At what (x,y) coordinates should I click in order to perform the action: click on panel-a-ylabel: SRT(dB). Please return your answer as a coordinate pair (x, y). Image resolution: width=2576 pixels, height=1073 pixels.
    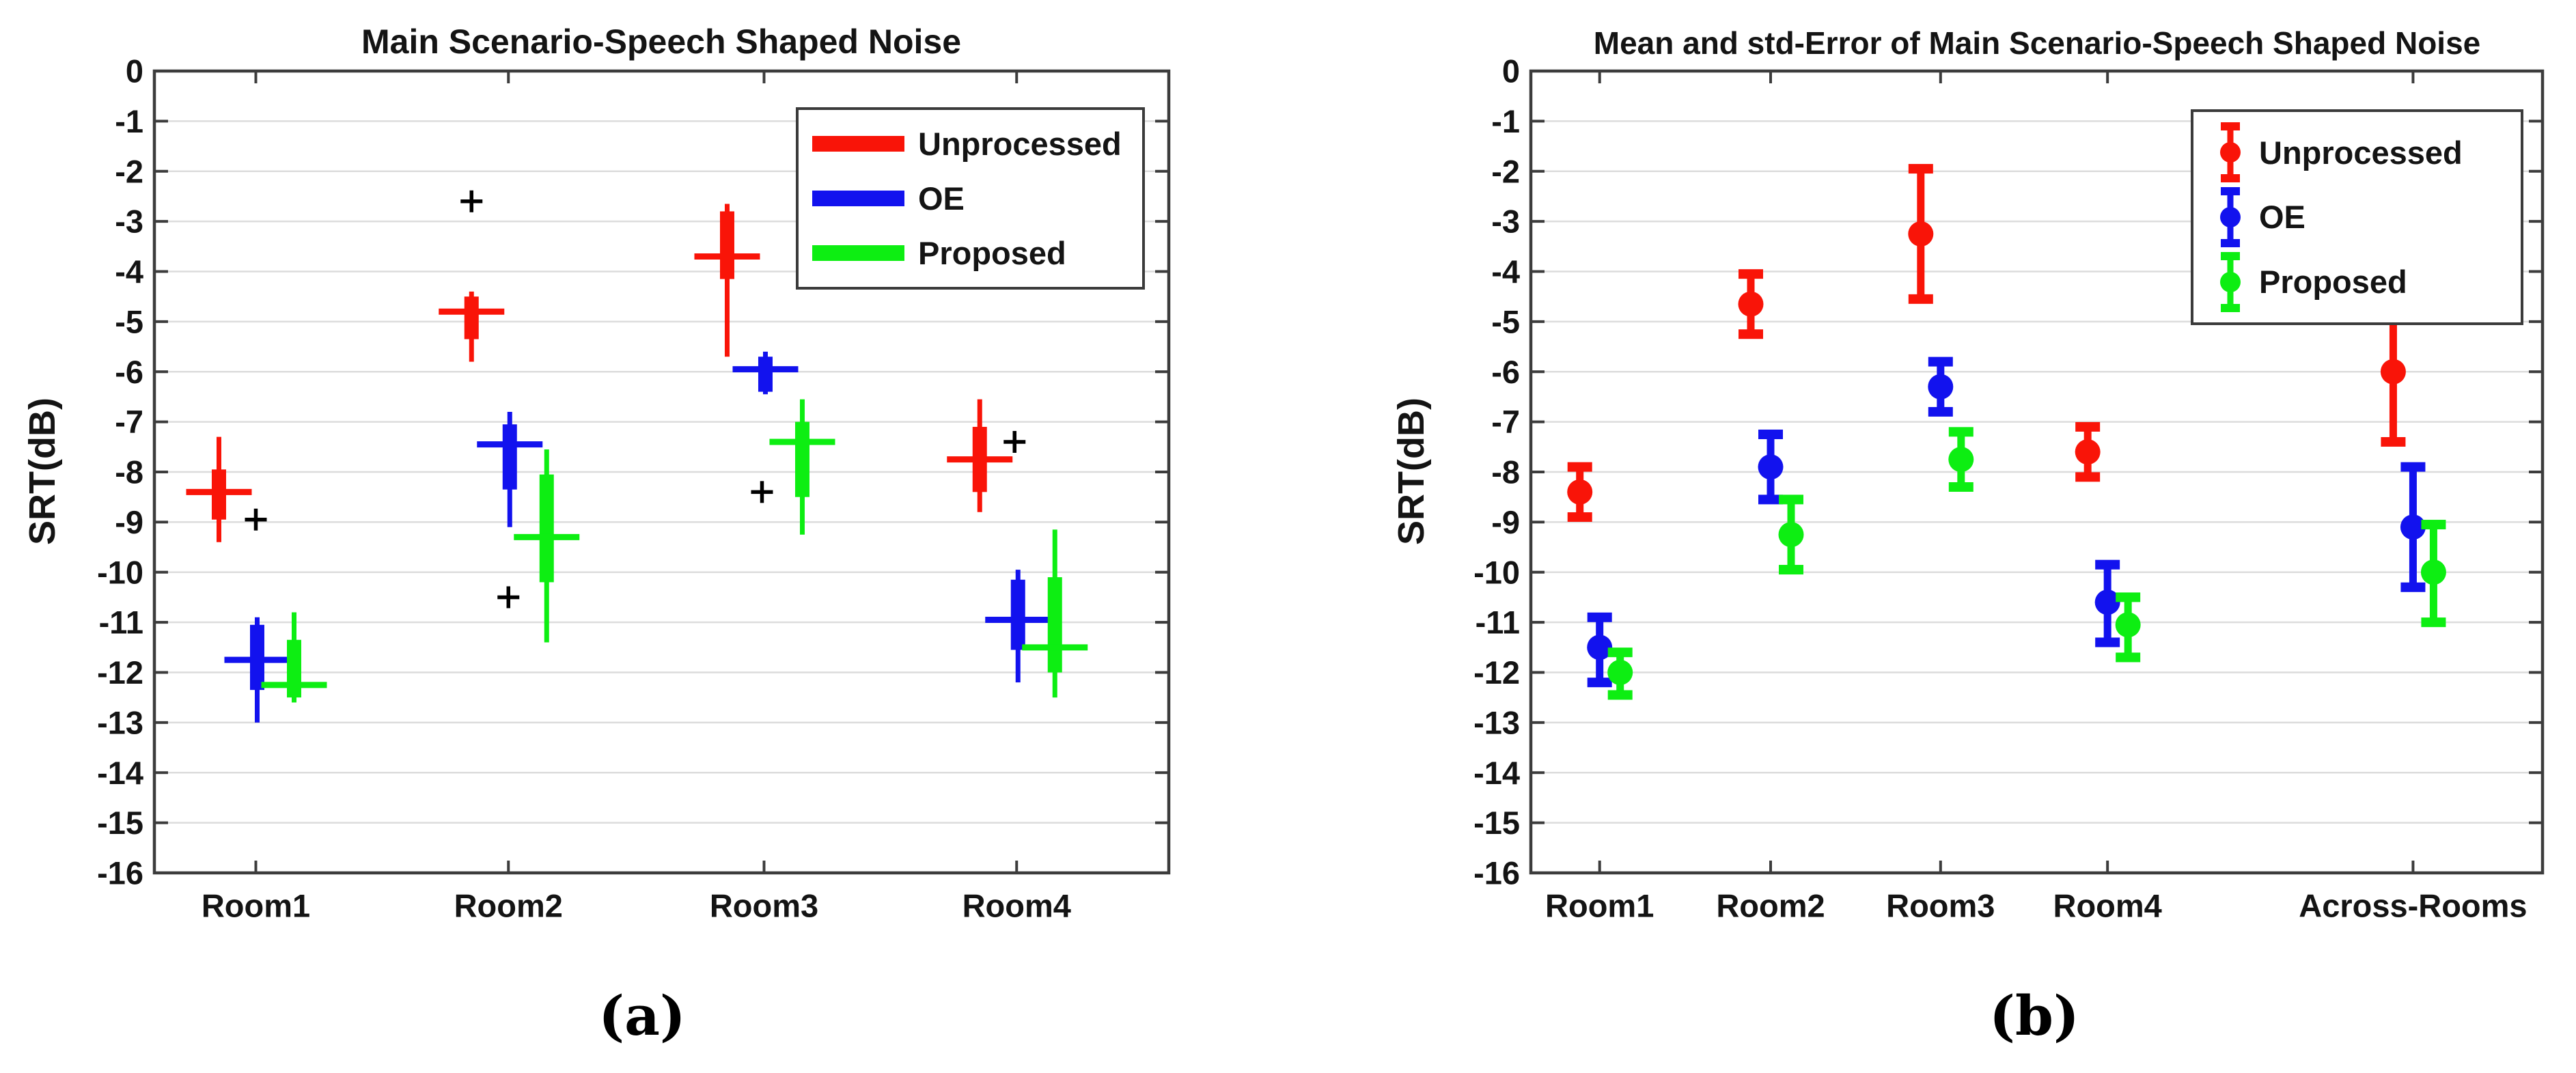
    Looking at the image, I should click on (42, 471).